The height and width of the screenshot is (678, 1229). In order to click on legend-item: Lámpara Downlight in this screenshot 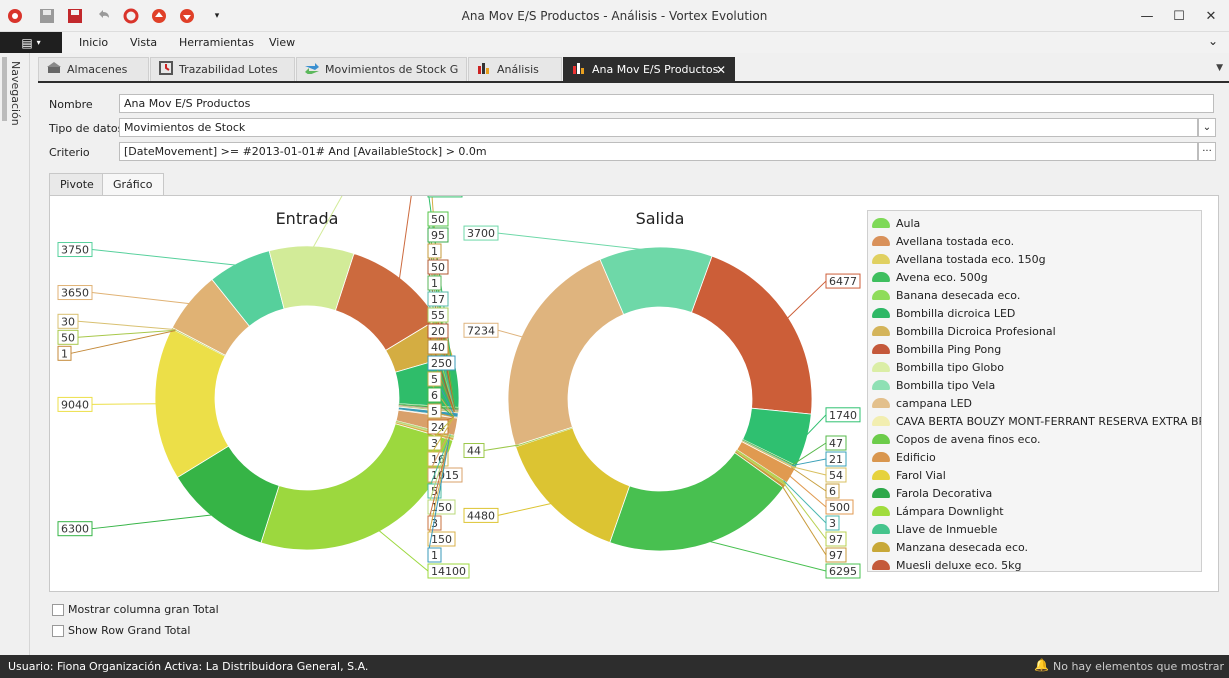, I will do `click(938, 511)`.